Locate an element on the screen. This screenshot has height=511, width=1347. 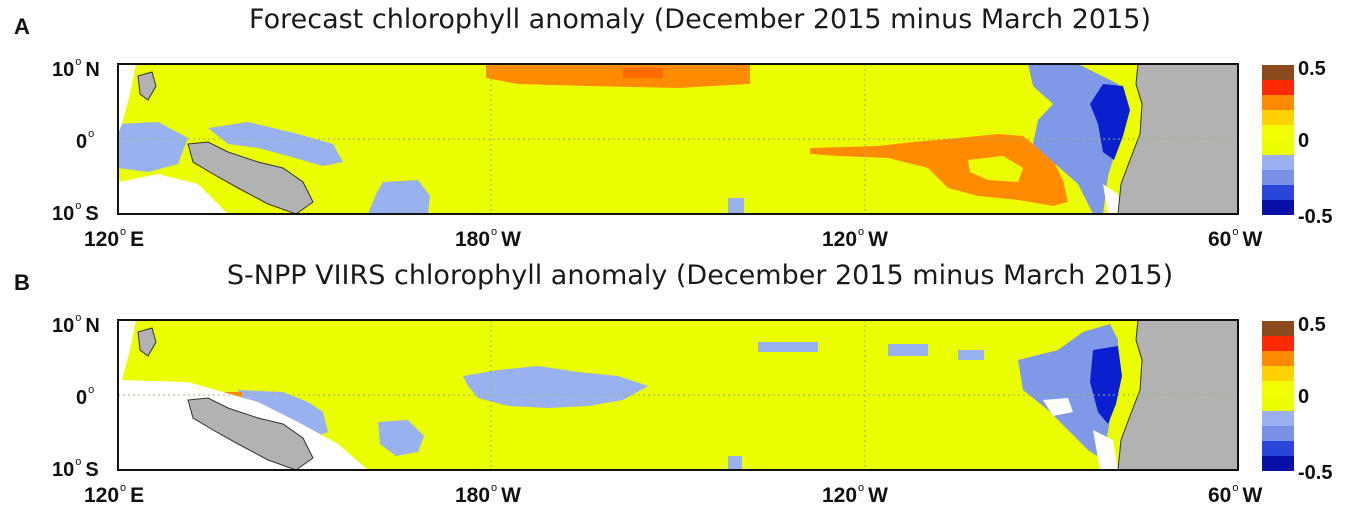
inner-anomaly-gap is located at coordinates (995, 169).